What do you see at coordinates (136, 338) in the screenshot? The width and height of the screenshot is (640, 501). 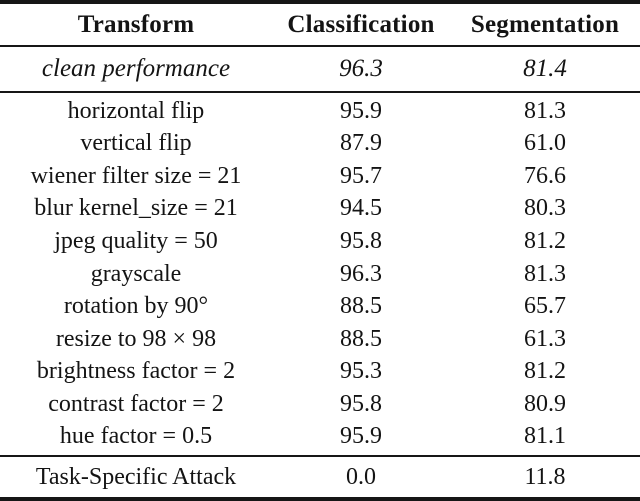 I see `transform-label: resize to 98 × 98` at bounding box center [136, 338].